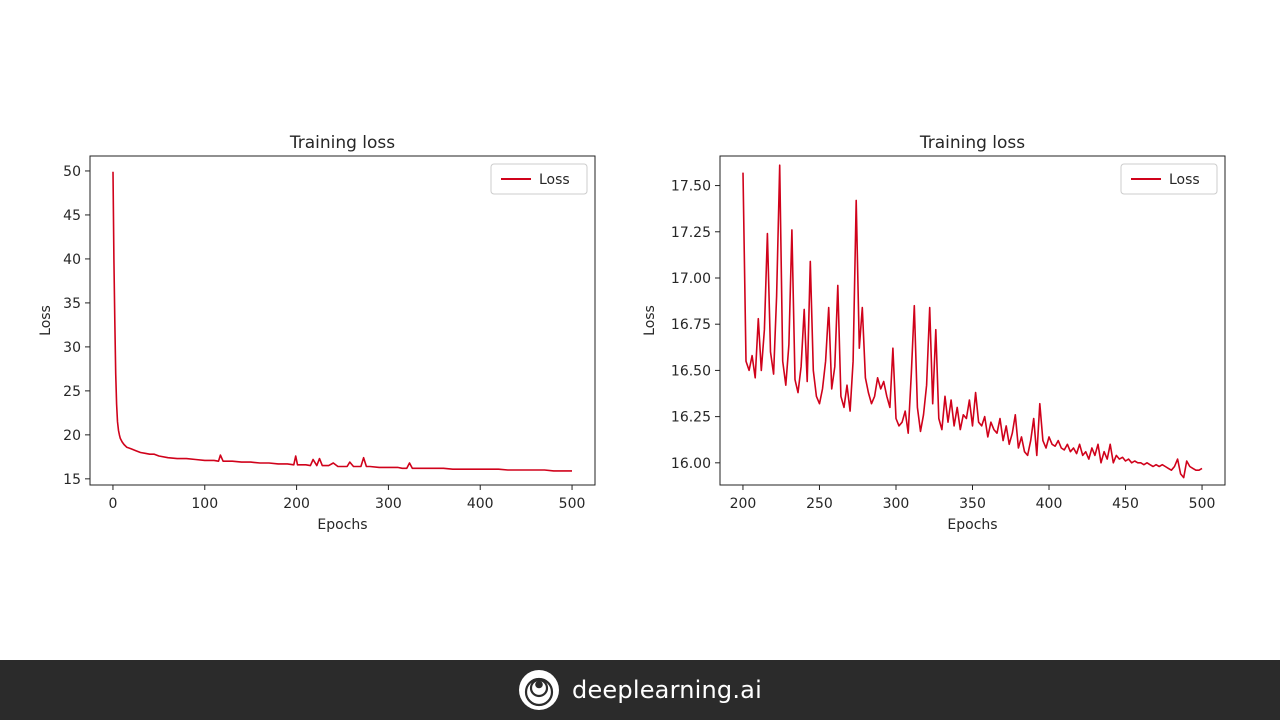  What do you see at coordinates (72, 480) in the screenshot?
I see `chart-0-y-tick-label-0: 15` at bounding box center [72, 480].